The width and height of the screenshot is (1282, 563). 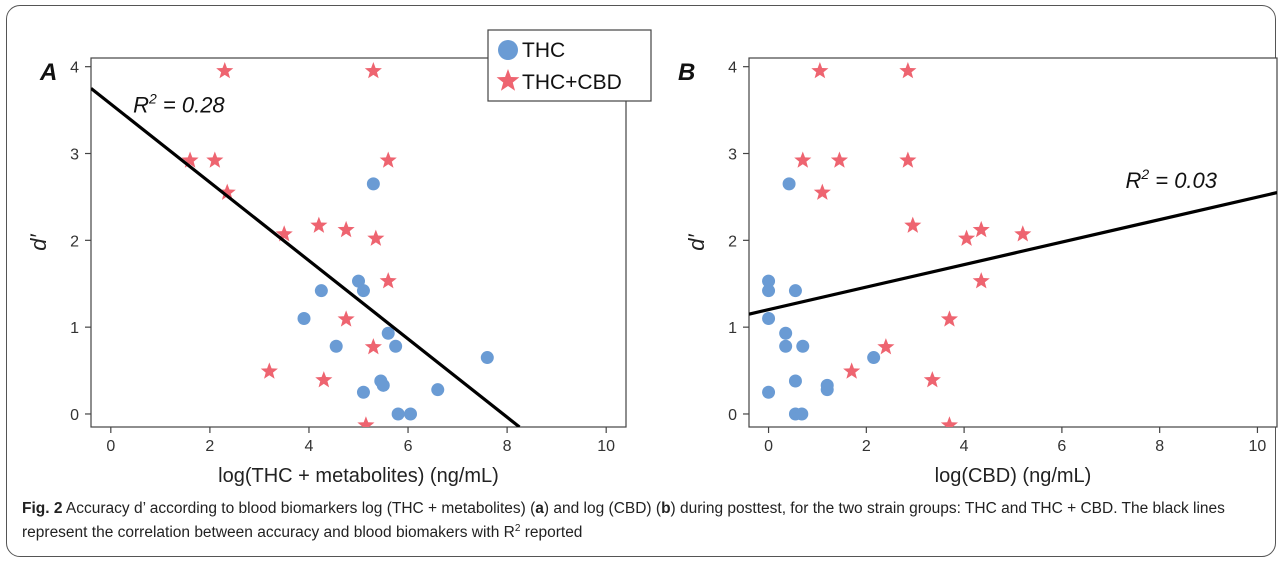 I want to click on legend-thc-cbd-label: THC+CBD, so click(x=572, y=82).